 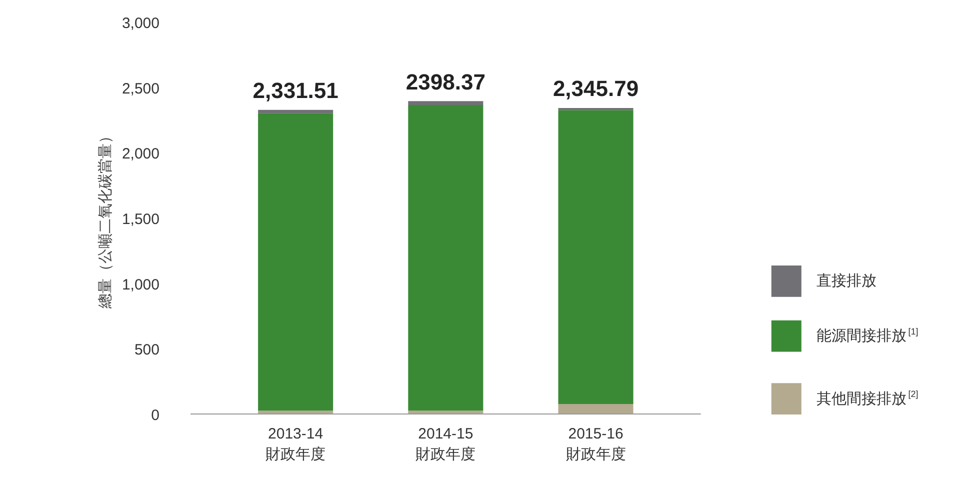 I want to click on y-tick-label: 3,000, so click(x=141, y=23).